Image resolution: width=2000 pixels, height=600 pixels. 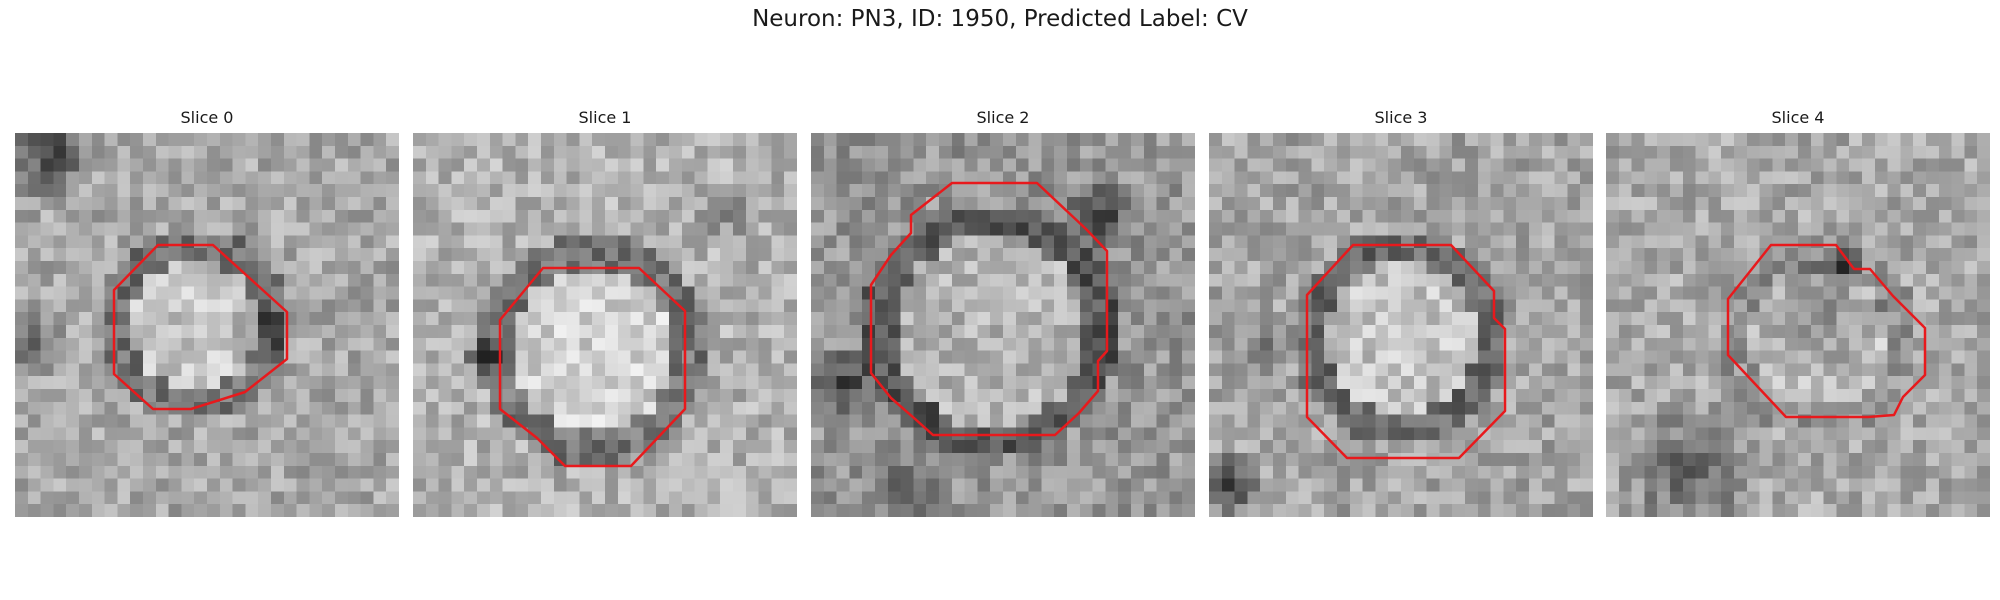 I want to click on slice-2-contour-overlay, so click(x=989, y=309).